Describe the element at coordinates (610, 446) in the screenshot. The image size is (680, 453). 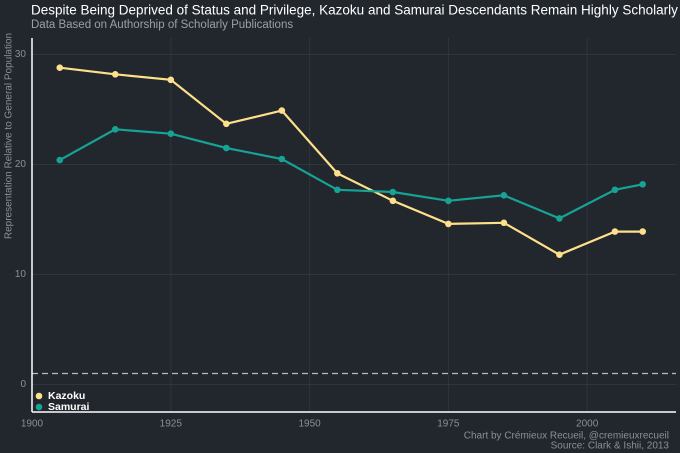
I see `source: Source: Clark & Ishii, 2013` at that location.